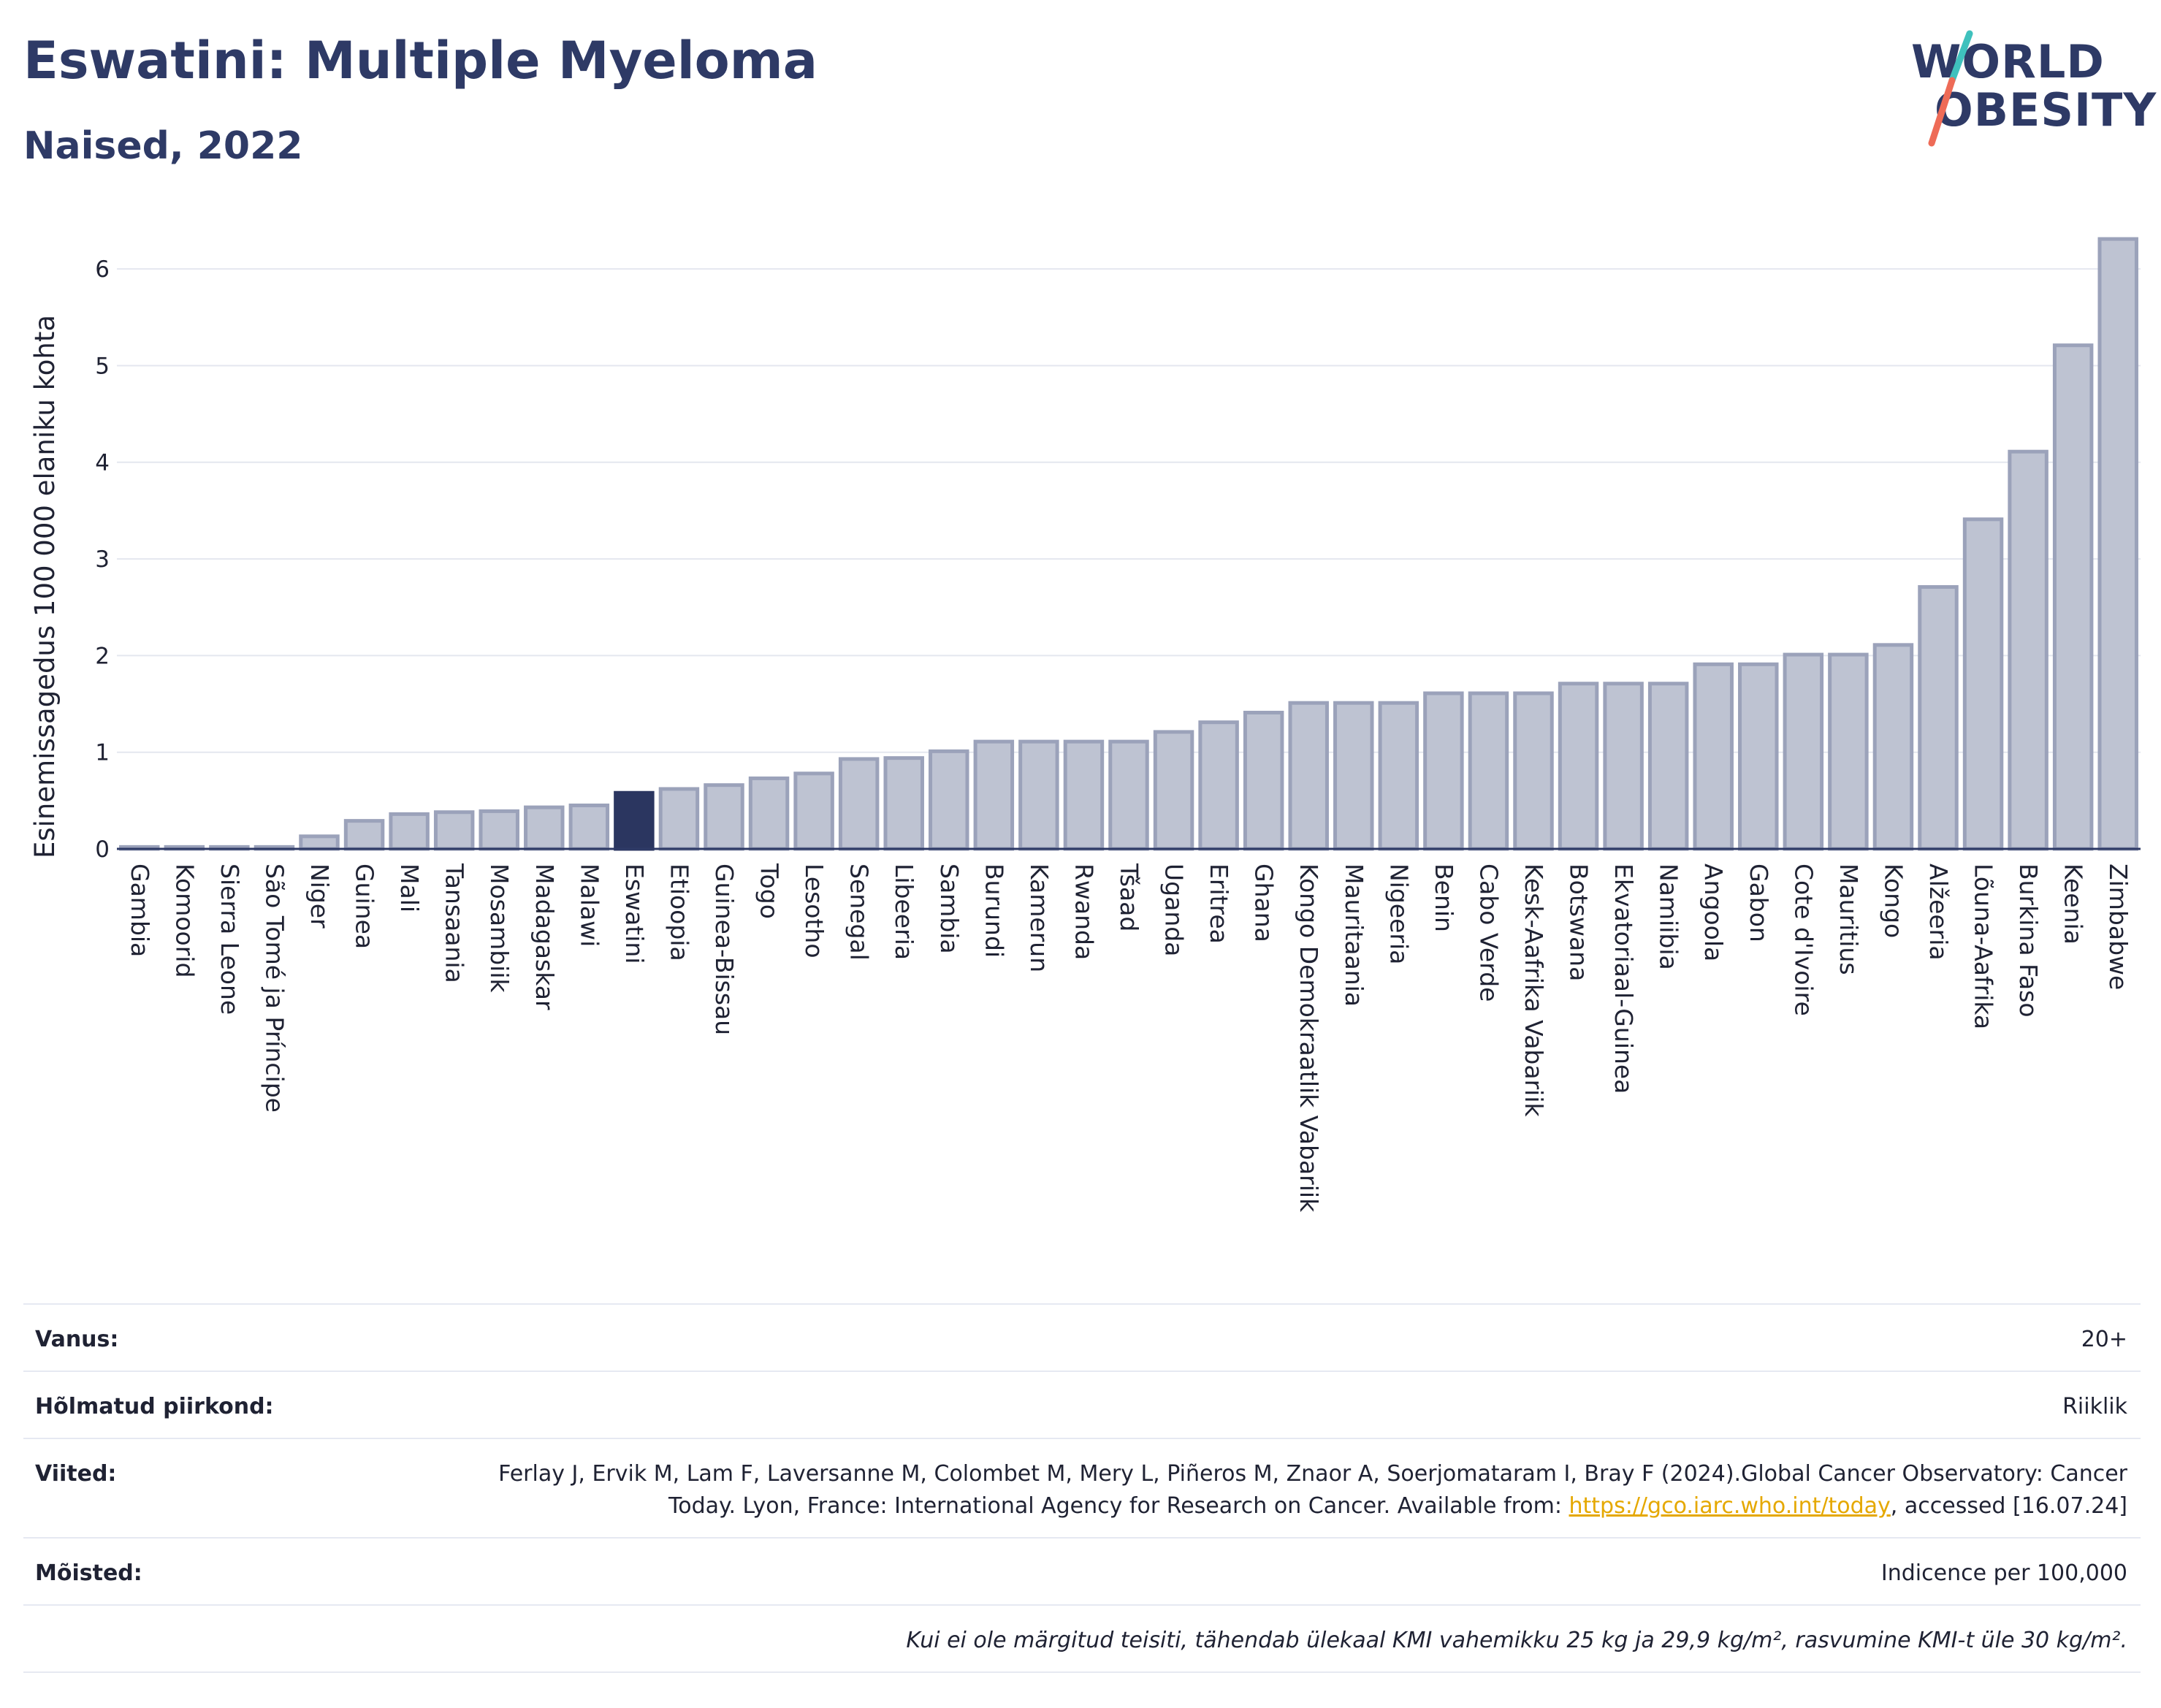 Image resolution: width=2161 pixels, height=1708 pixels. I want to click on x-tick-label: Cabo Verde, so click(1488, 932).